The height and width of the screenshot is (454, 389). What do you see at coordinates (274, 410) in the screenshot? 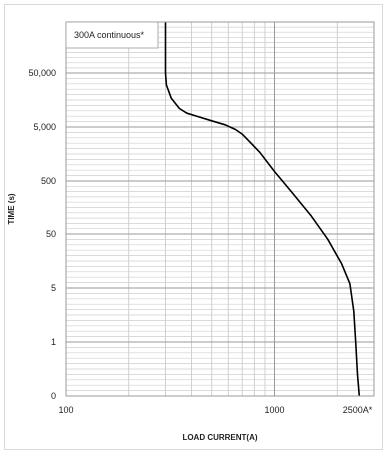
I see `x-tick-label: 1000` at bounding box center [274, 410].